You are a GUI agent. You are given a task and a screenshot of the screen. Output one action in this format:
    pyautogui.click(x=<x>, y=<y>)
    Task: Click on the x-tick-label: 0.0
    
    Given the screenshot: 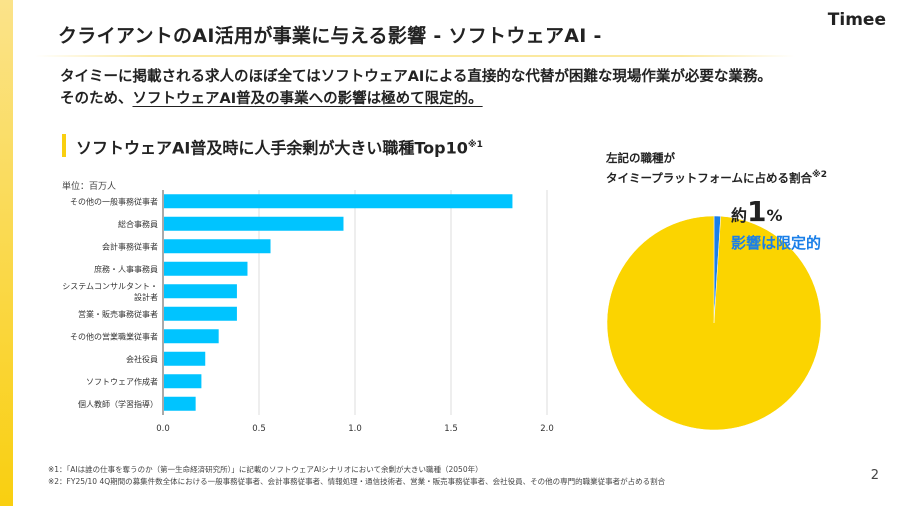 What is the action you would take?
    pyautogui.click(x=163, y=429)
    